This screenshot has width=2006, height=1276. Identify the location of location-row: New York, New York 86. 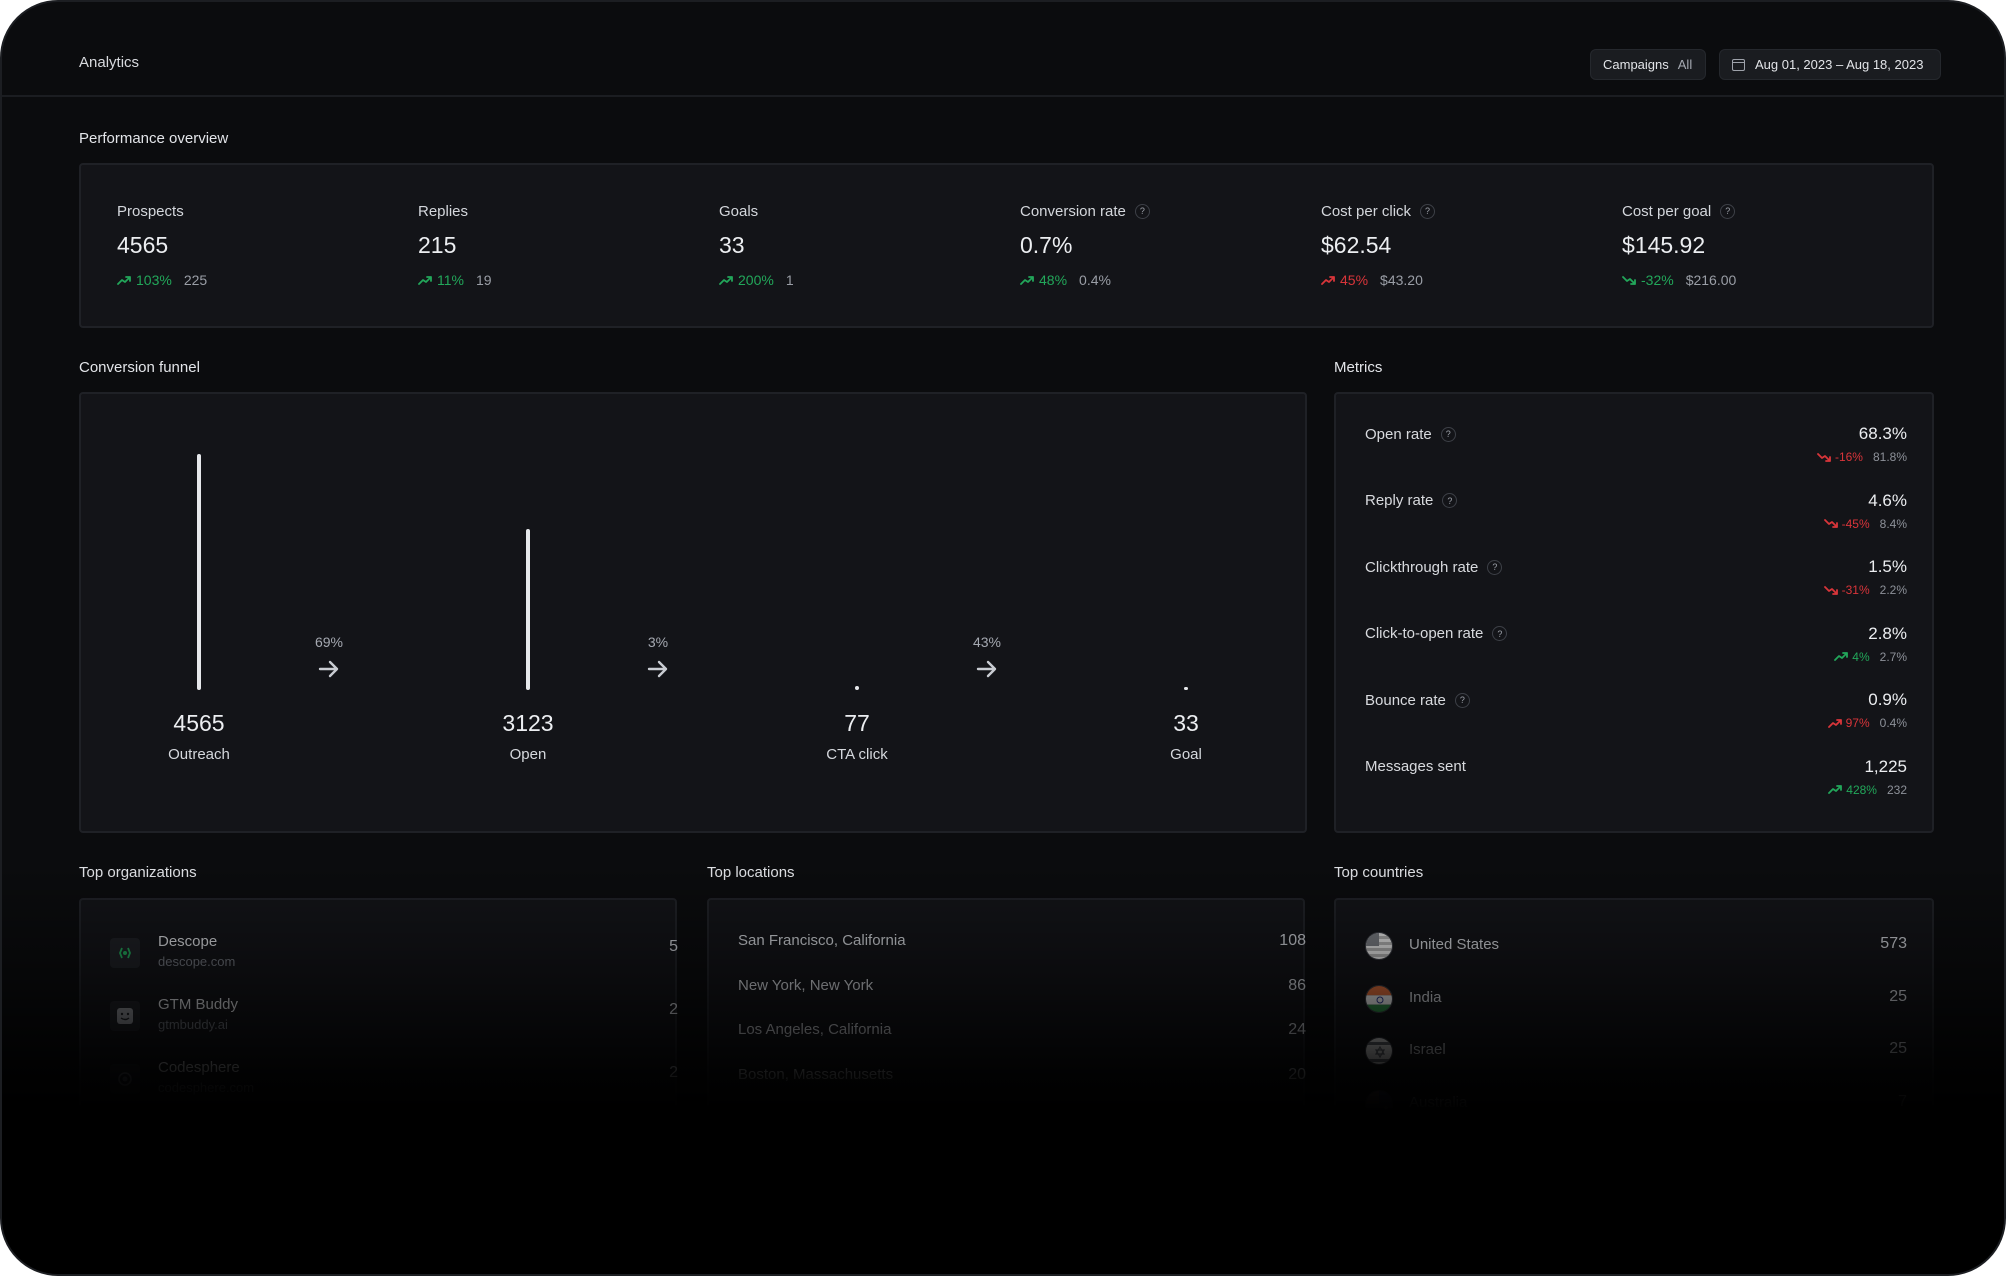
(1022, 997).